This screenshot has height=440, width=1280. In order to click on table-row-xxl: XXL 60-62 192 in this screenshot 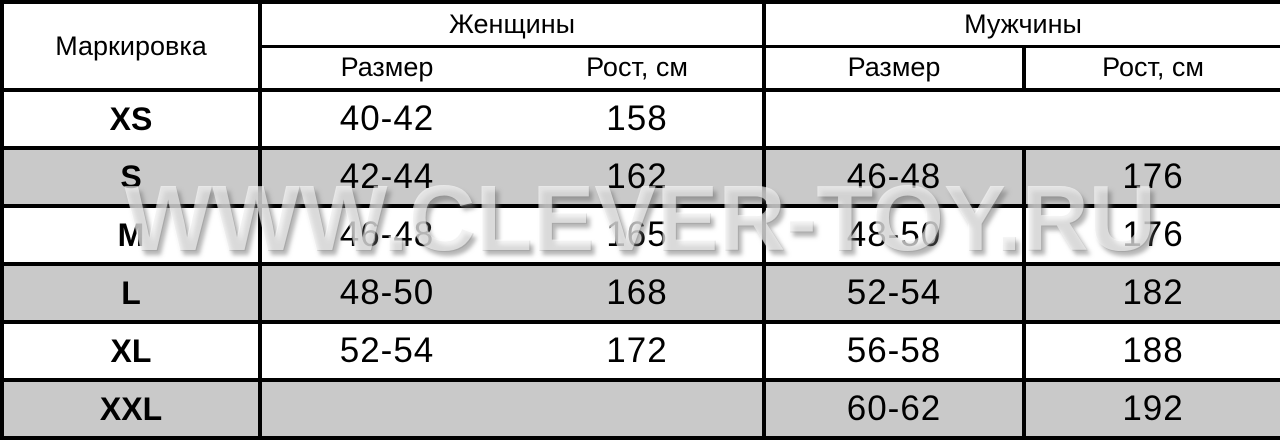, I will do `click(640, 409)`.